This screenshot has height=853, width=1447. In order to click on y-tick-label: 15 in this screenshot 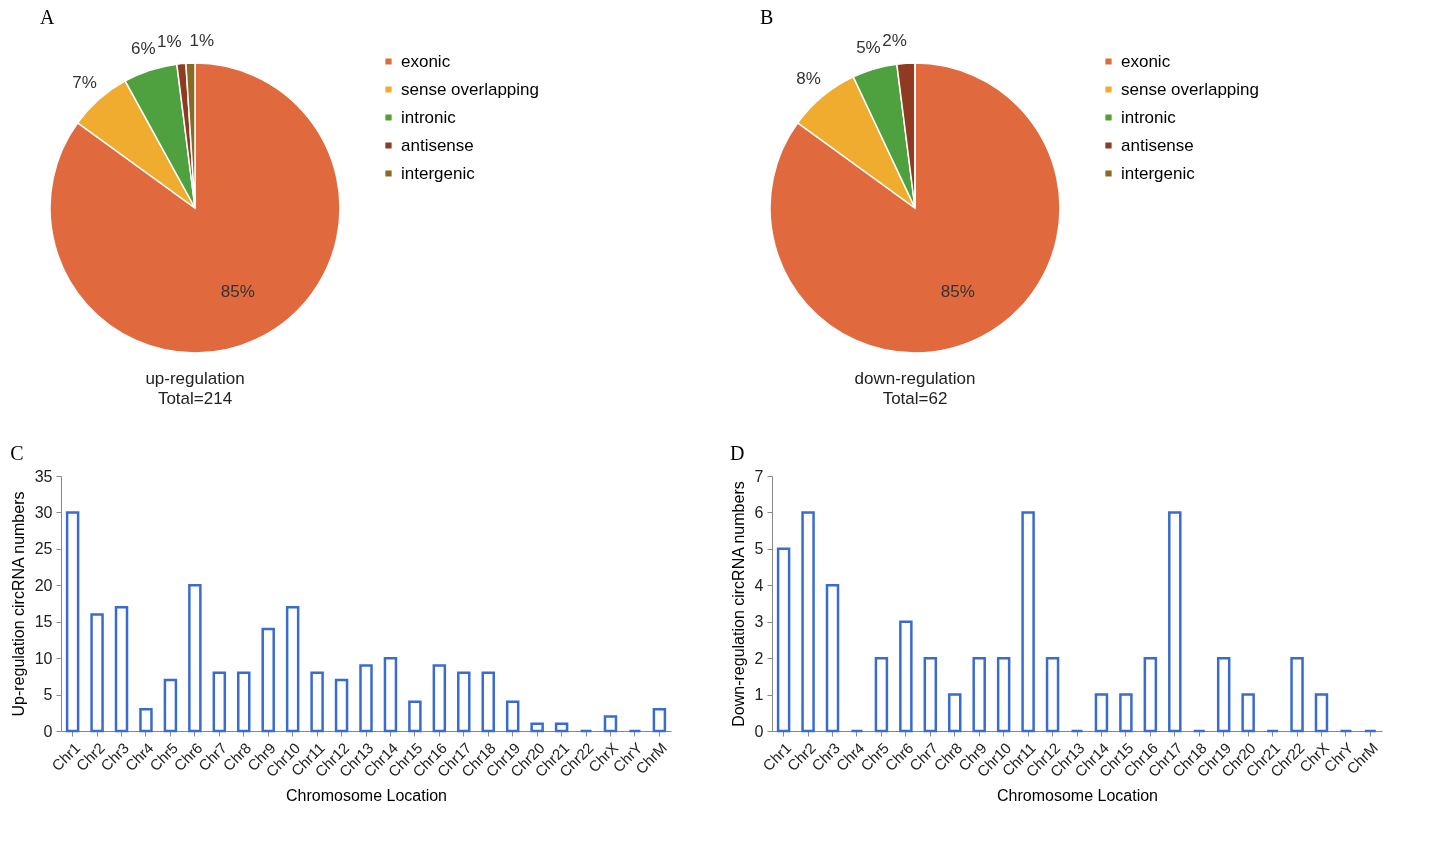, I will do `click(43, 622)`.